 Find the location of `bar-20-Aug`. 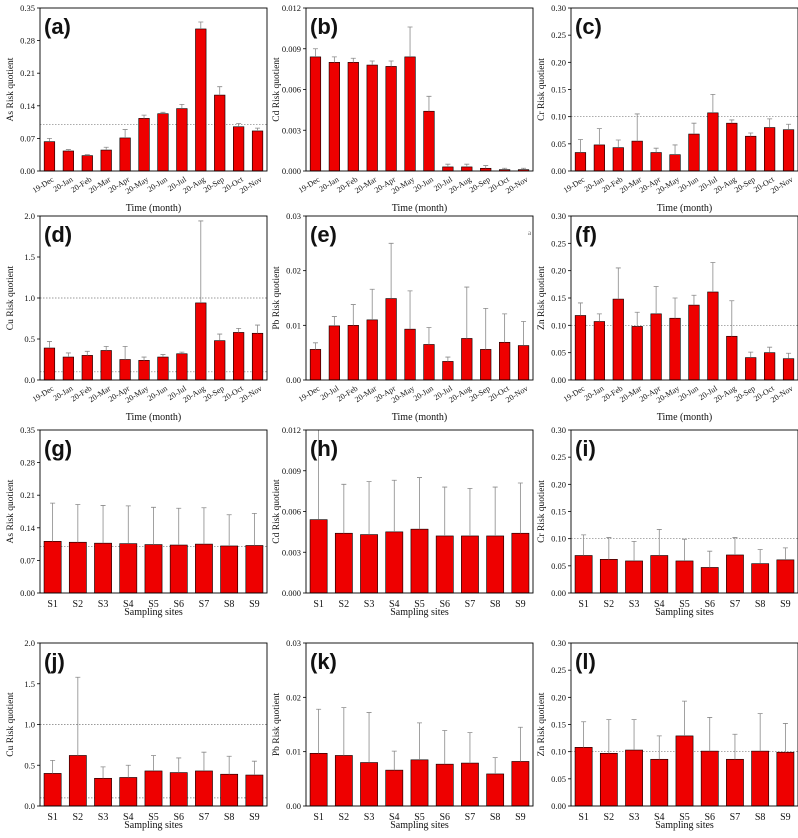

bar-20-Aug is located at coordinates (732, 147).